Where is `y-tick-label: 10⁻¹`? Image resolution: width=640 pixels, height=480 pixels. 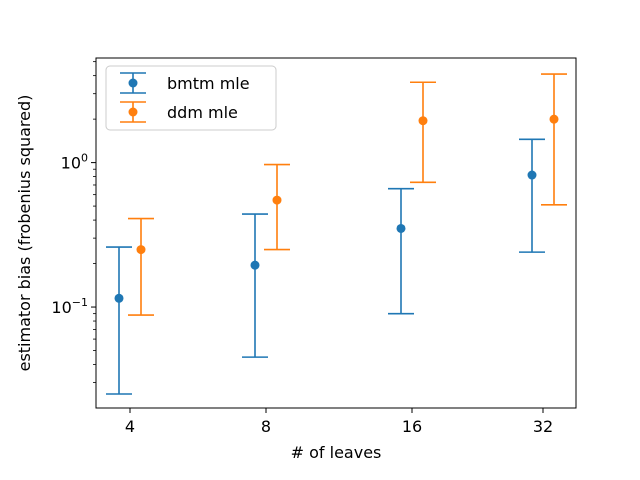 y-tick-label: 10⁻¹ is located at coordinates (69, 306).